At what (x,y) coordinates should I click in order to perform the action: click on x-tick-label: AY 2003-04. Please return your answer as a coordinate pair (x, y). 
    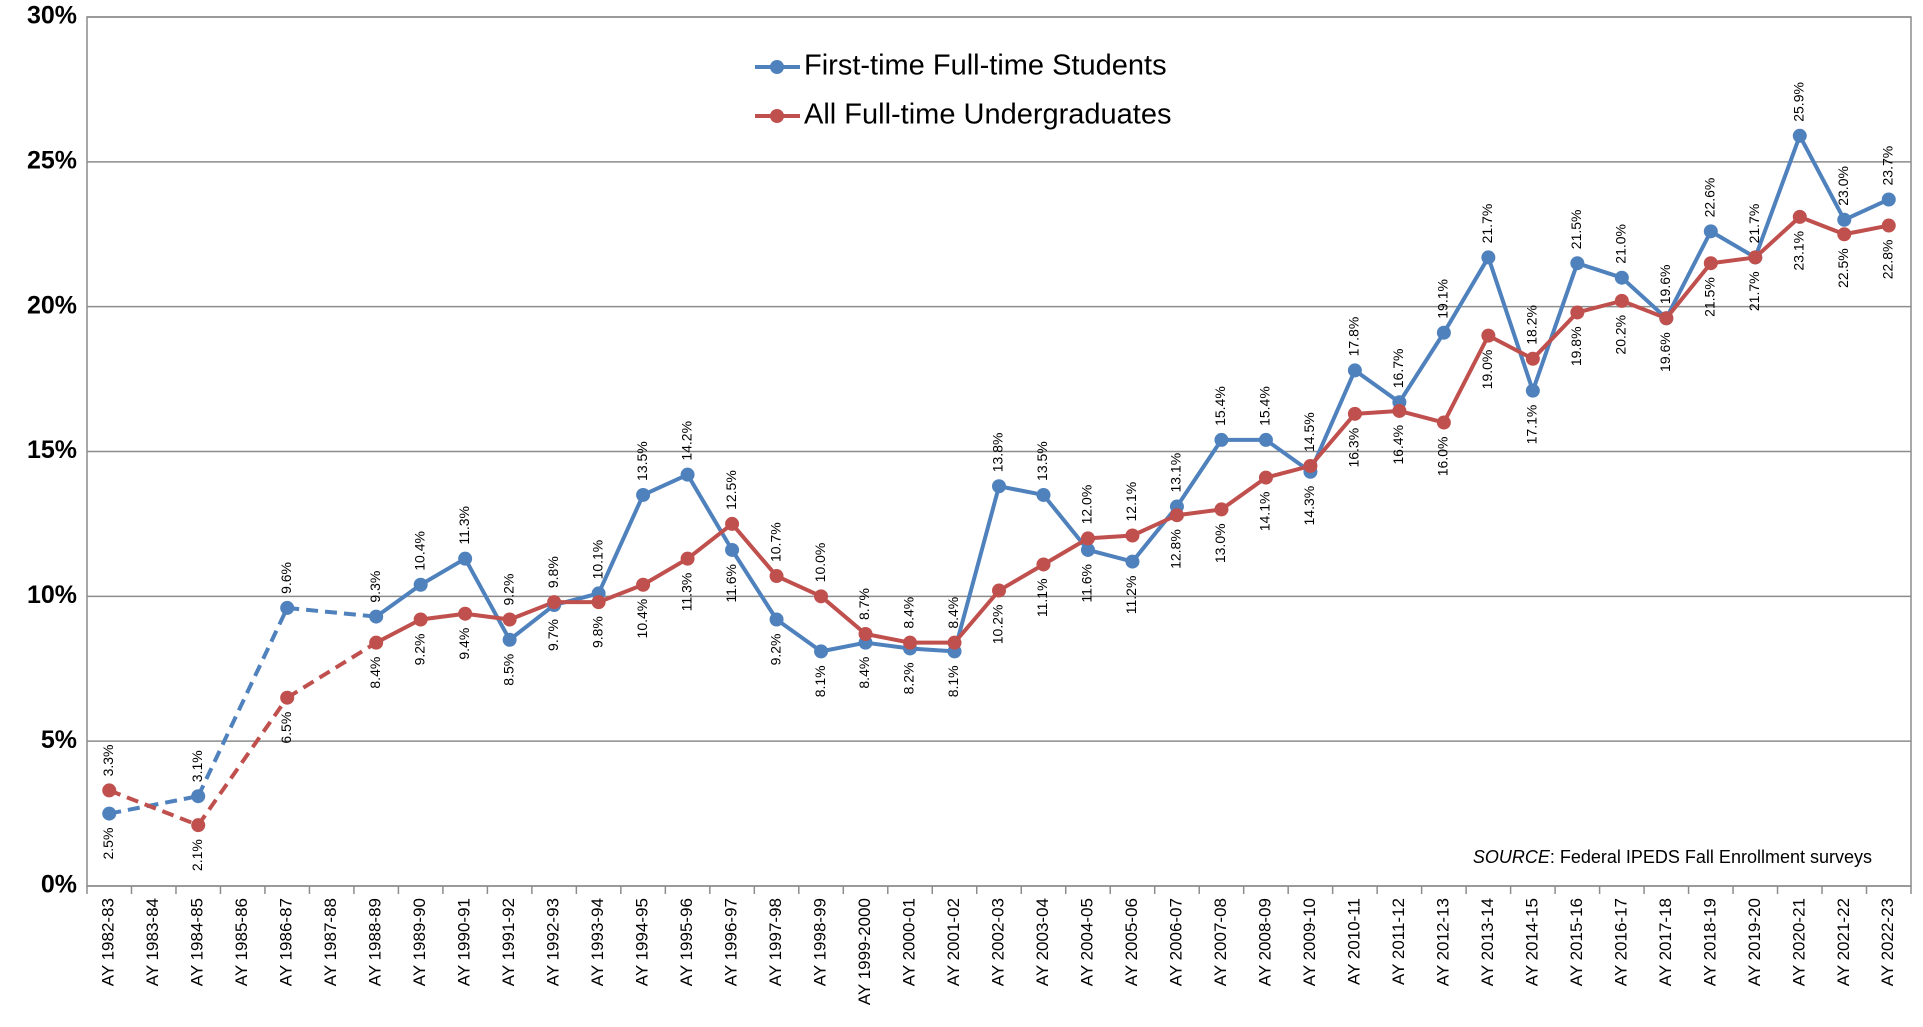
    Looking at the image, I should click on (1042, 942).